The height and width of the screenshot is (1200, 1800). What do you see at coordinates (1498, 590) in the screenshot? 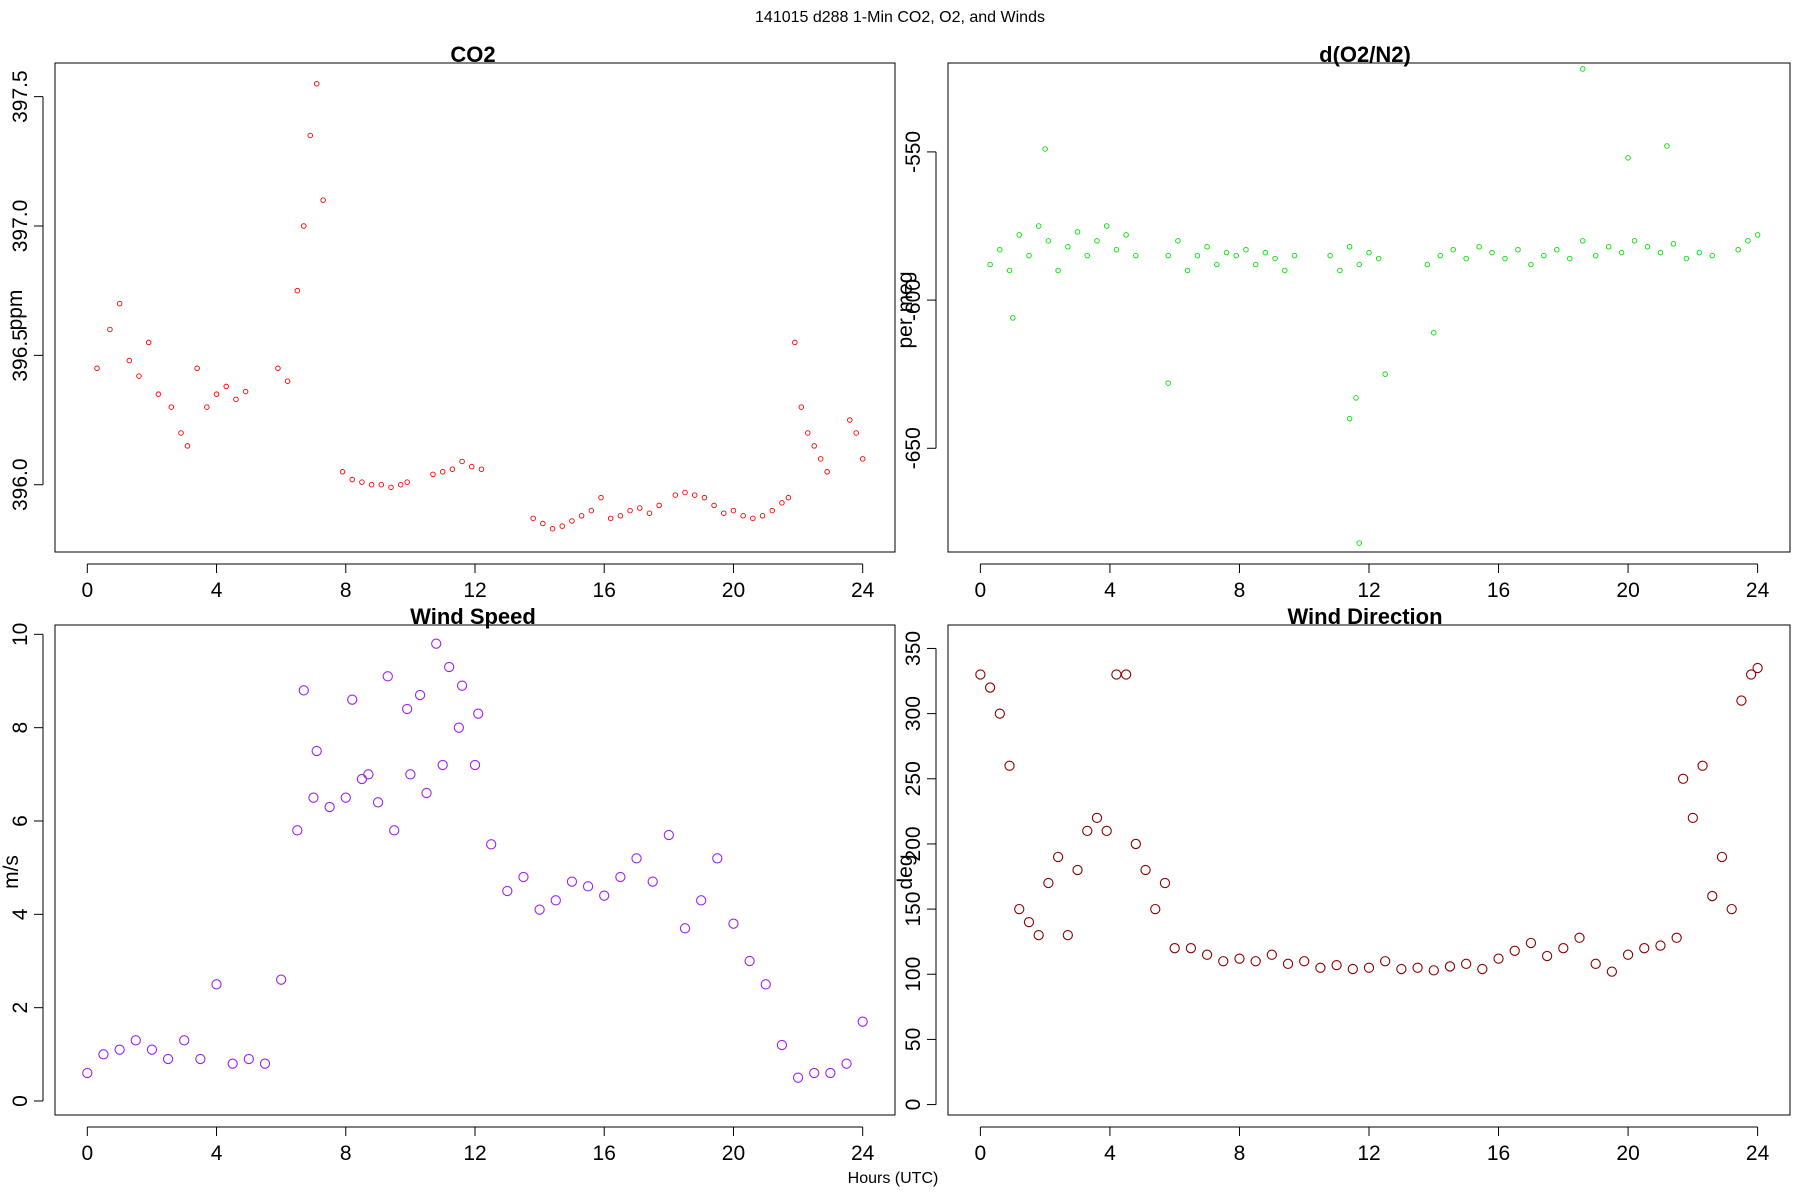
I see `x-tick-label: 16` at bounding box center [1498, 590].